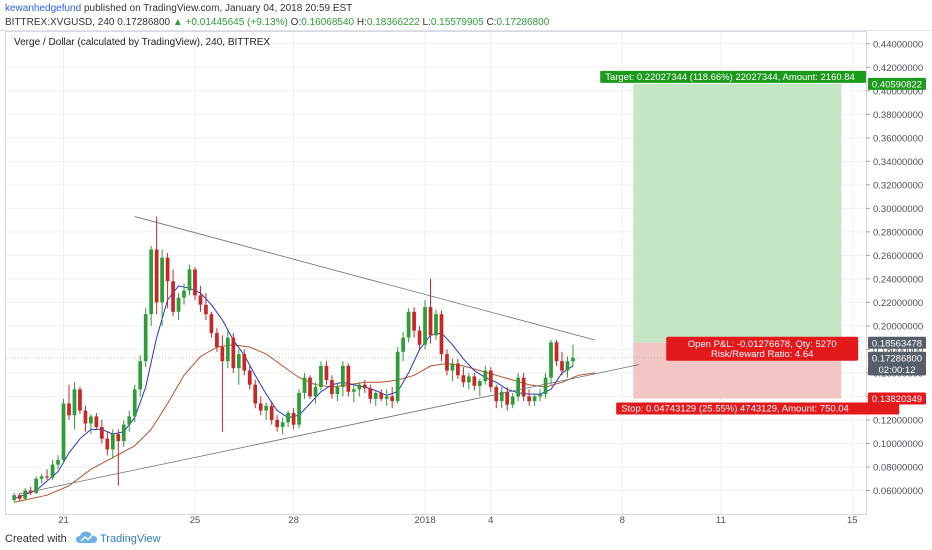 The height and width of the screenshot is (550, 932). Describe the element at coordinates (898, 491) in the screenshot. I see `y-tick-label: 0.06000000` at that location.